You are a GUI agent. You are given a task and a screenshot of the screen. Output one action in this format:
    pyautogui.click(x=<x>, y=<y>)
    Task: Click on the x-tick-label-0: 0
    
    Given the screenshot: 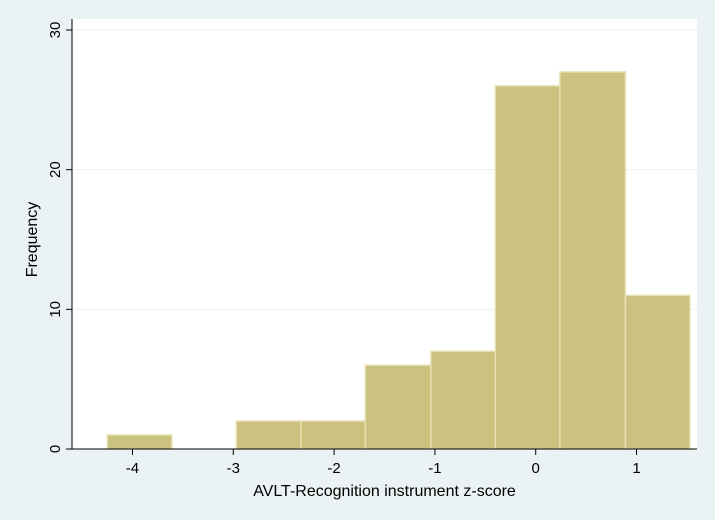 What is the action you would take?
    pyautogui.click(x=536, y=468)
    